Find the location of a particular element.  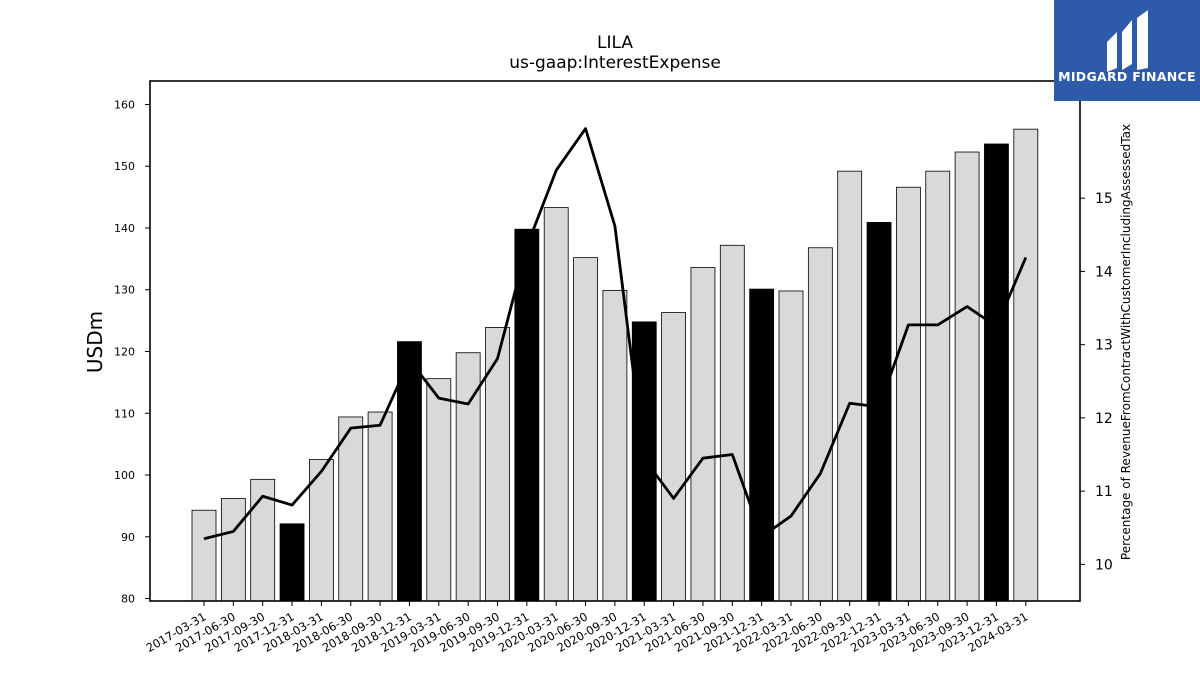

y2-tick-label: 14 is located at coordinates (1104, 272).